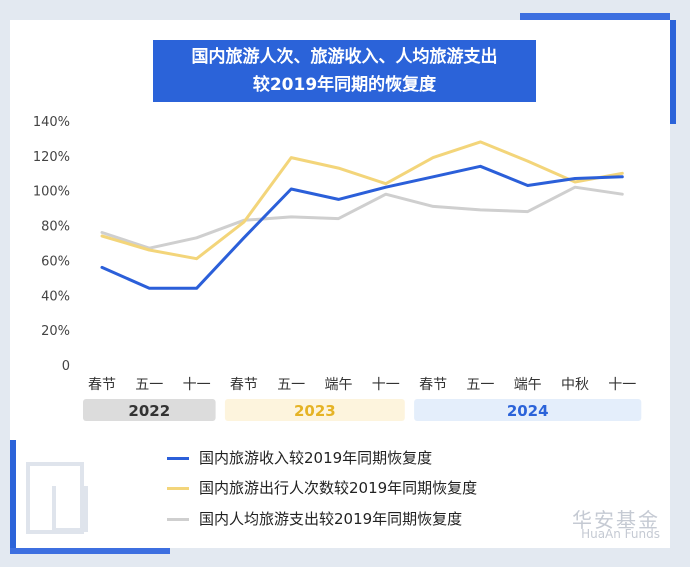 The height and width of the screenshot is (567, 690). What do you see at coordinates (362, 217) in the screenshot?
I see `series-line-per-capita` at bounding box center [362, 217].